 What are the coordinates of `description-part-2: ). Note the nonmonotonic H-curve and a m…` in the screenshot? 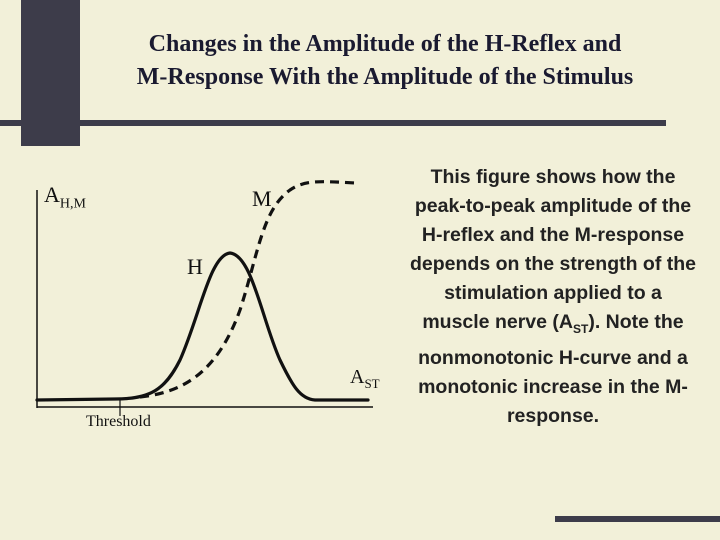 It's located at (553, 369).